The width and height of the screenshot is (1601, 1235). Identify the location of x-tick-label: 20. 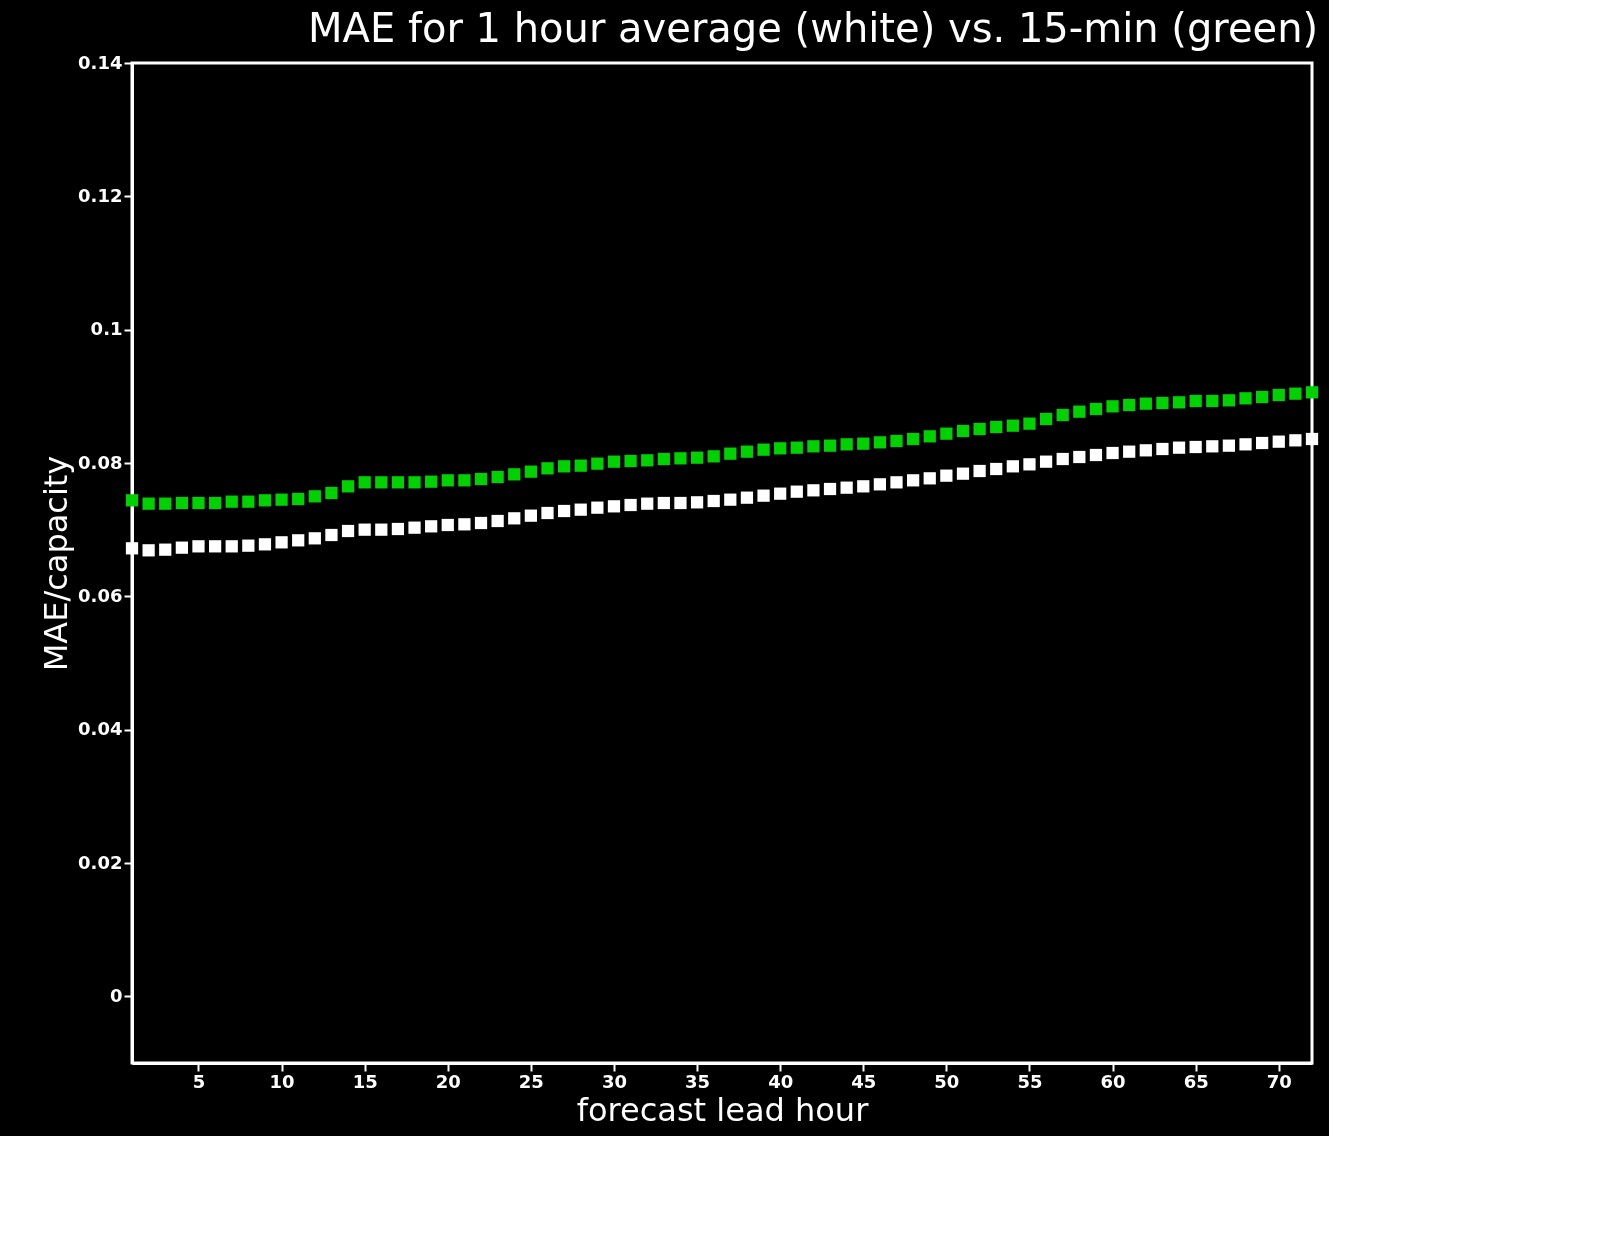
(448, 1081).